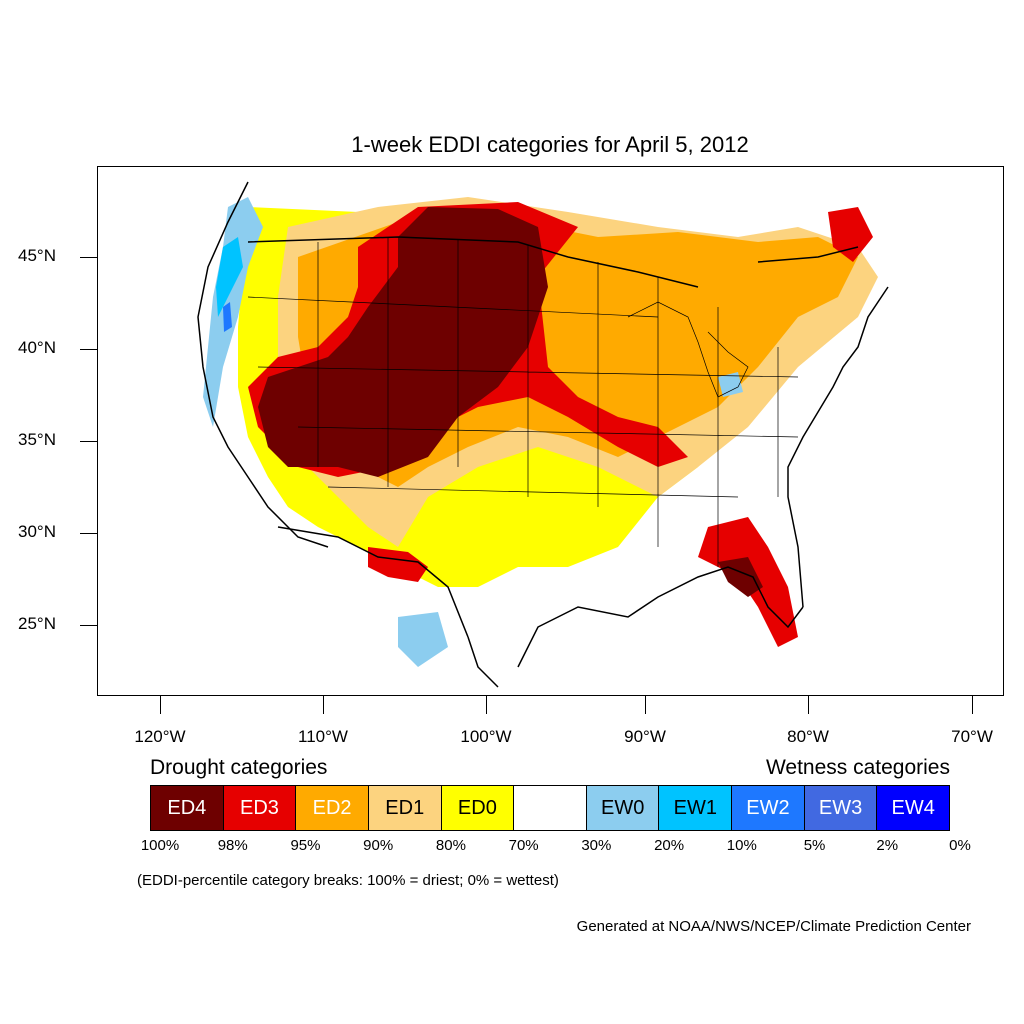 The width and height of the screenshot is (1024, 1024). I want to click on legend-box-ed0: ED0, so click(478, 808).